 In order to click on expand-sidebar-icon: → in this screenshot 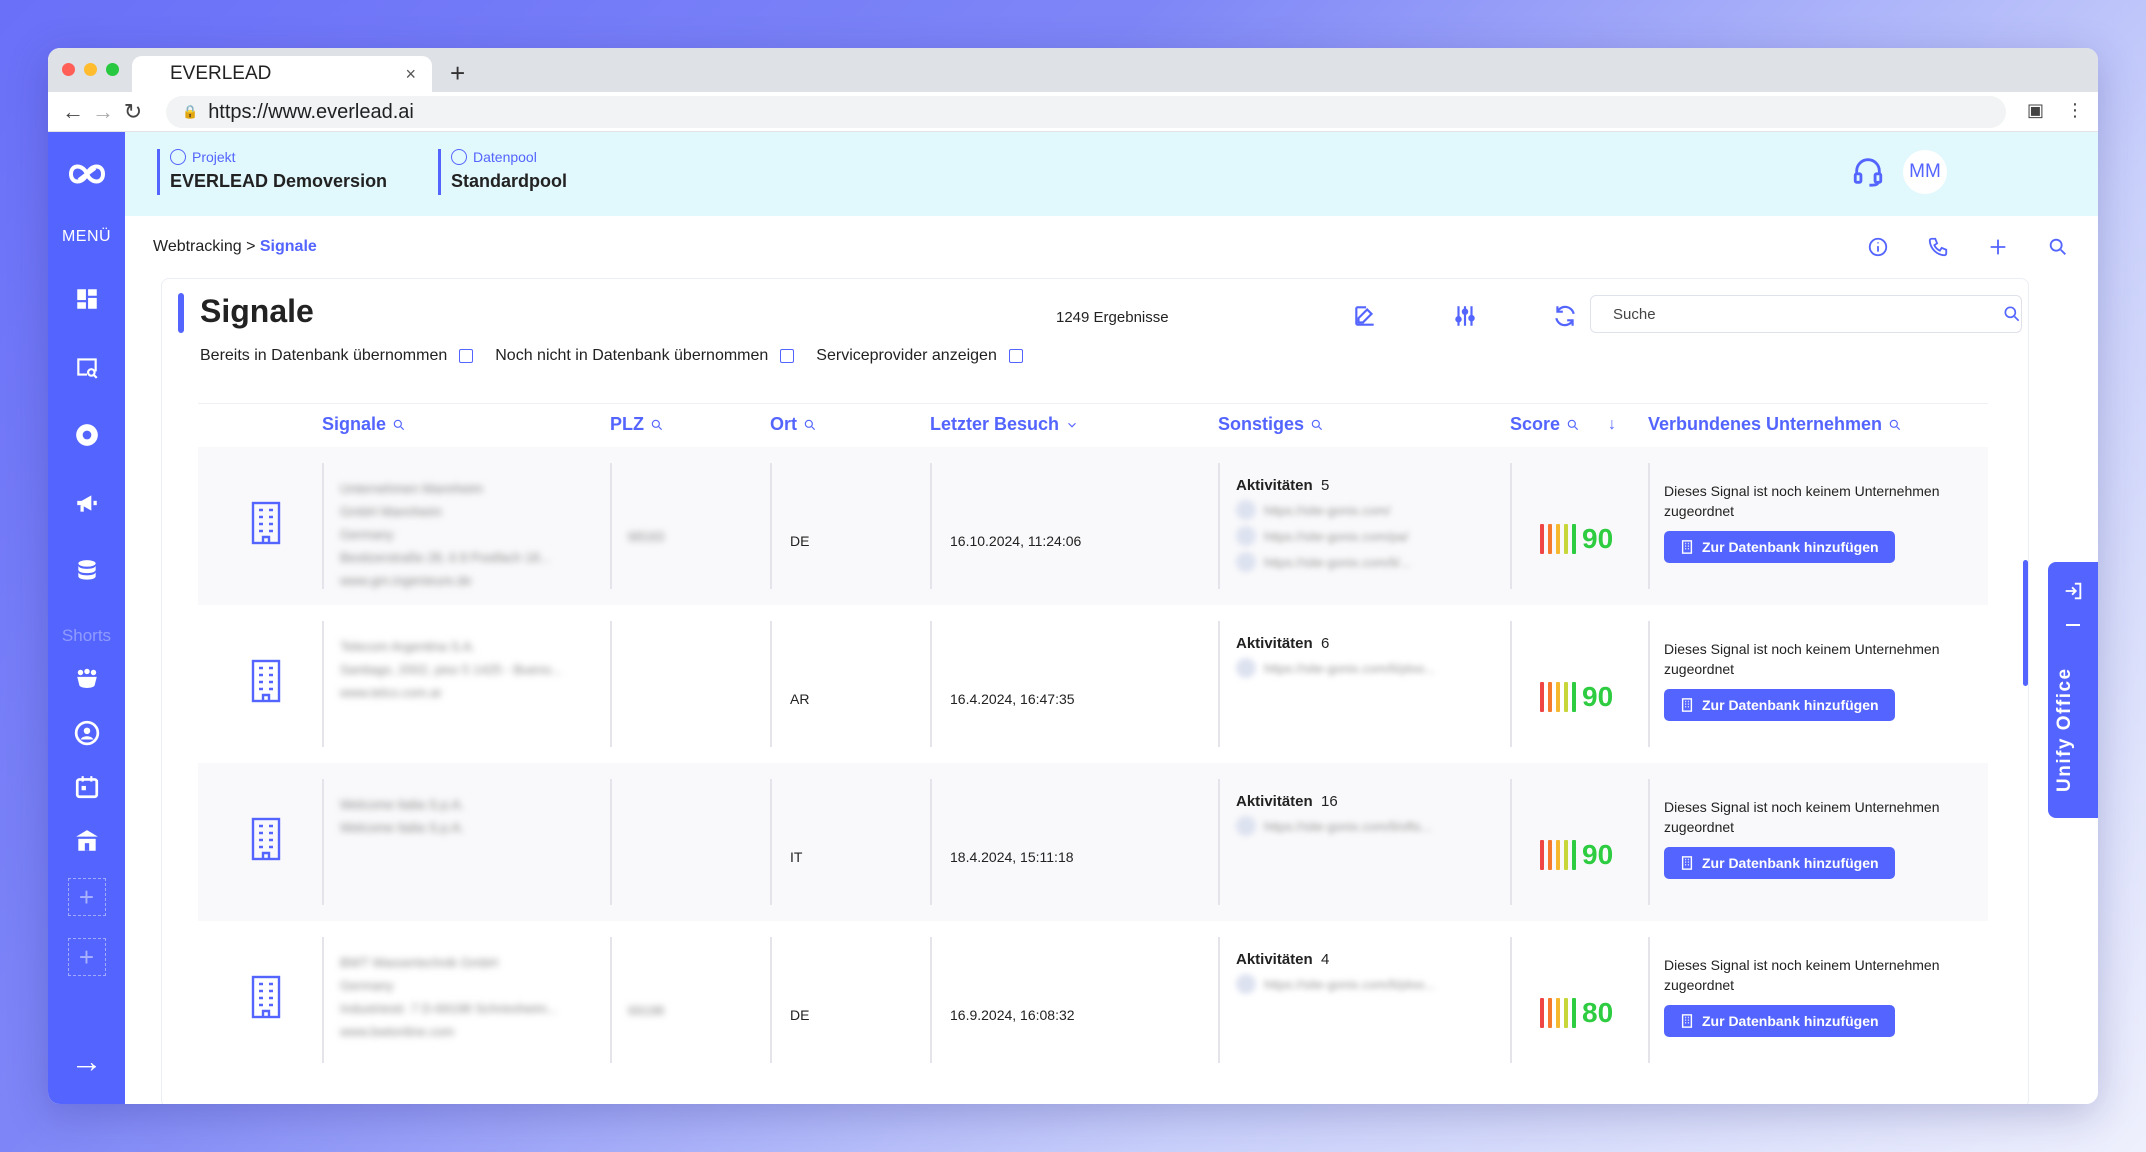, I will do `click(86, 1061)`.